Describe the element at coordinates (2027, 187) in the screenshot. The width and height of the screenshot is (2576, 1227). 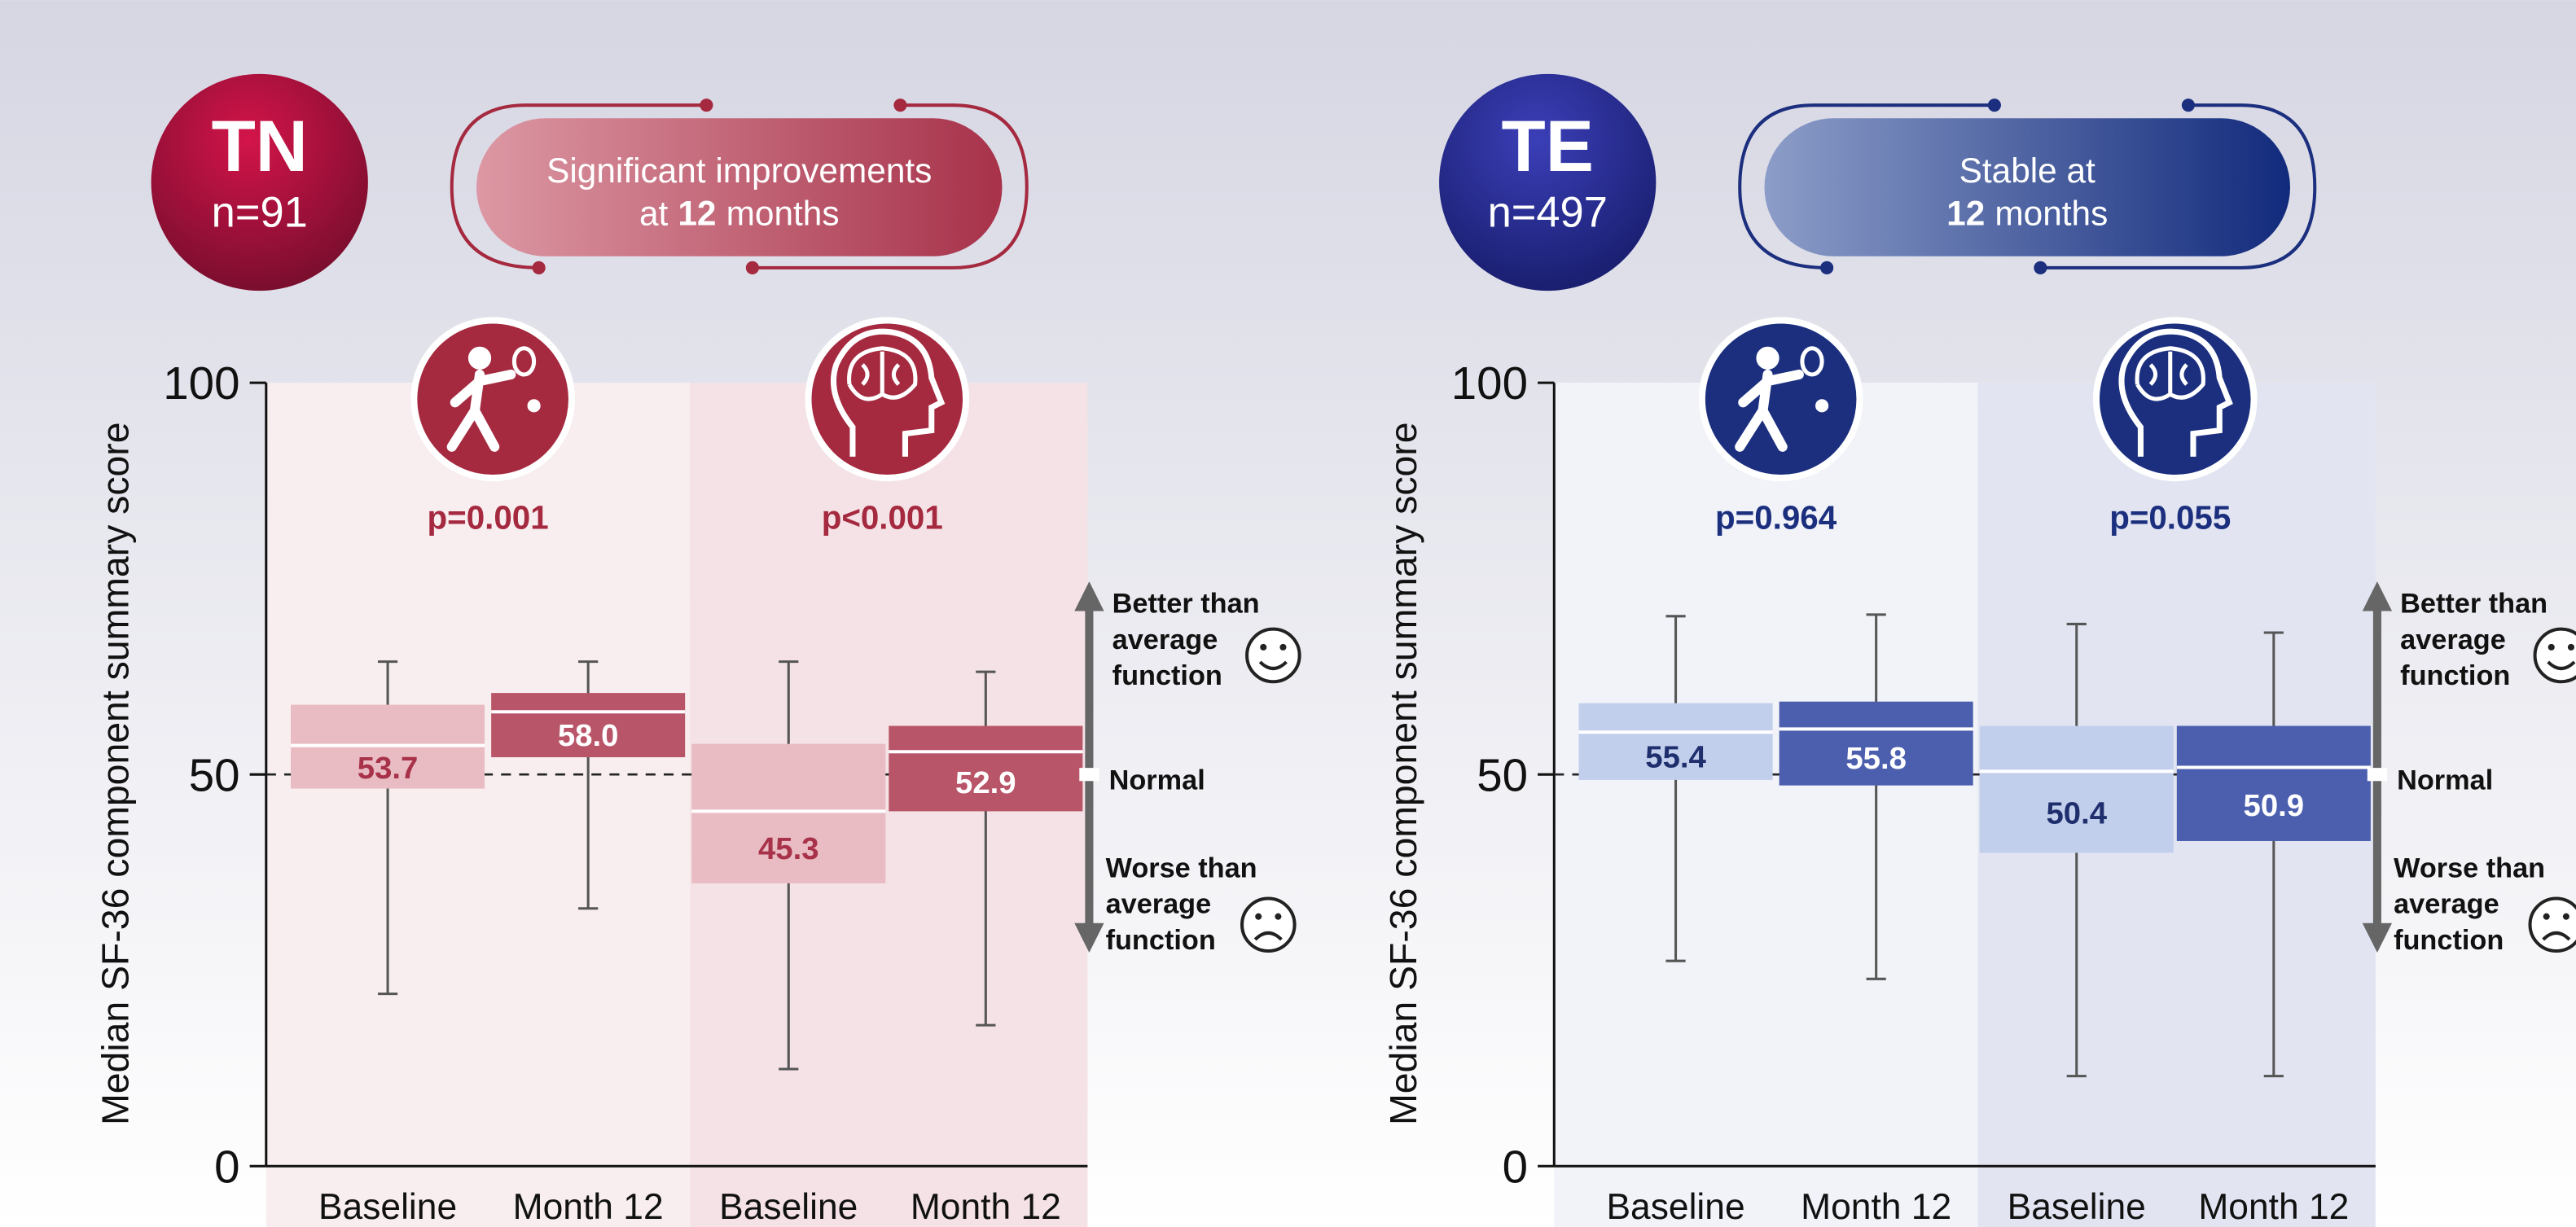
I see `banner` at that location.